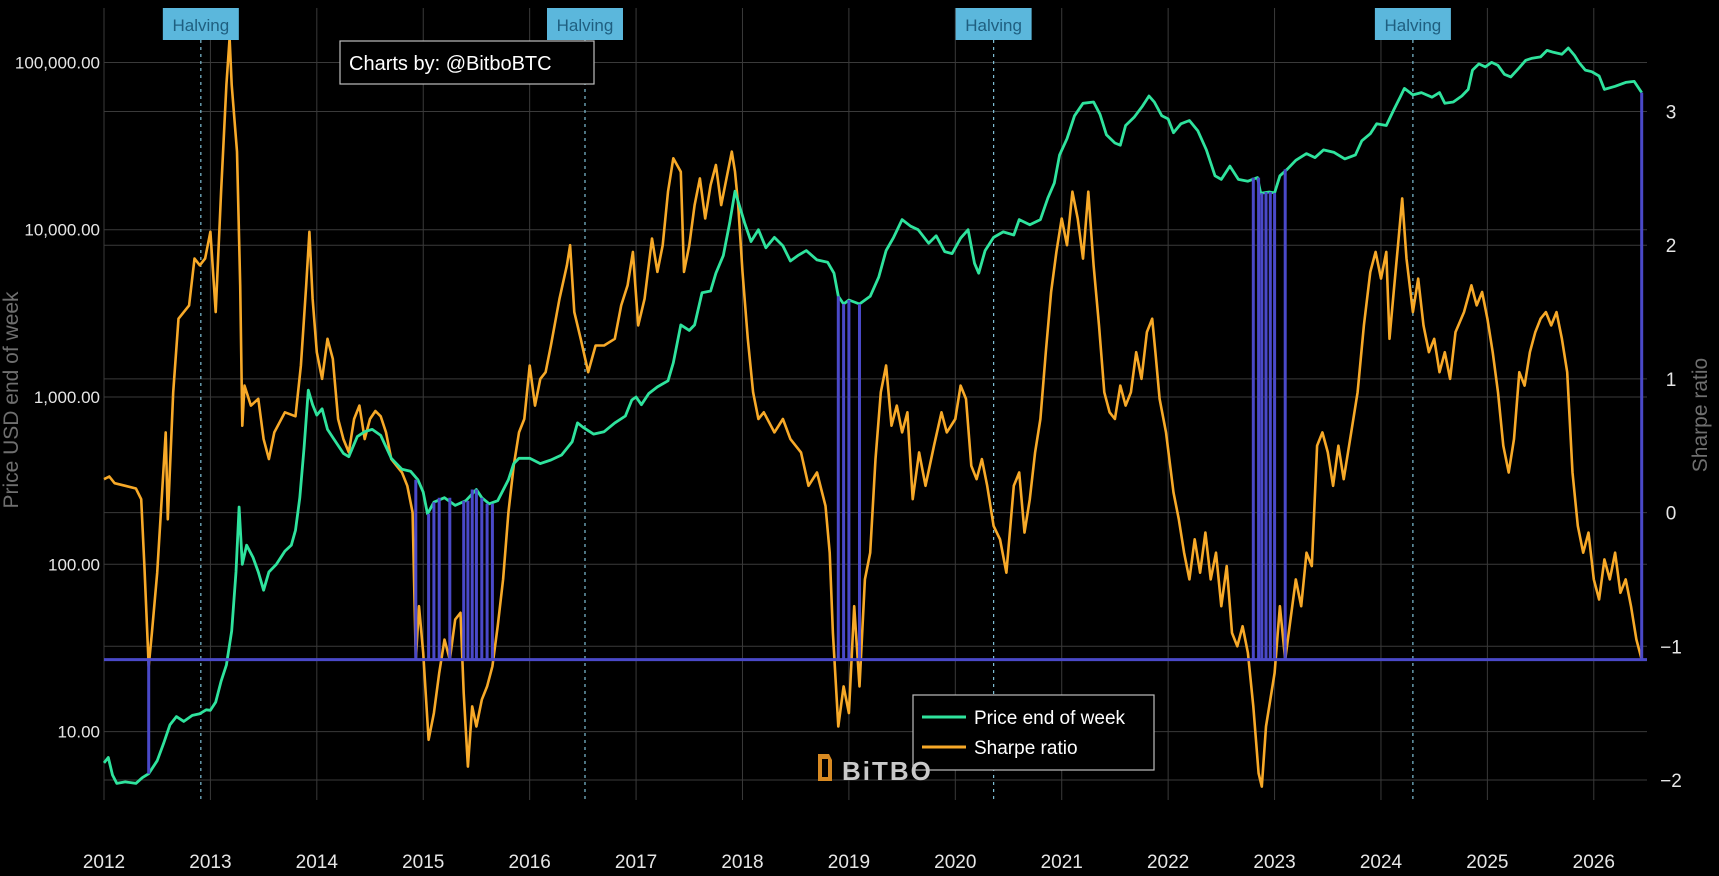 The height and width of the screenshot is (876, 1719). I want to click on x-tick-label-2021: 2021, so click(1062, 862).